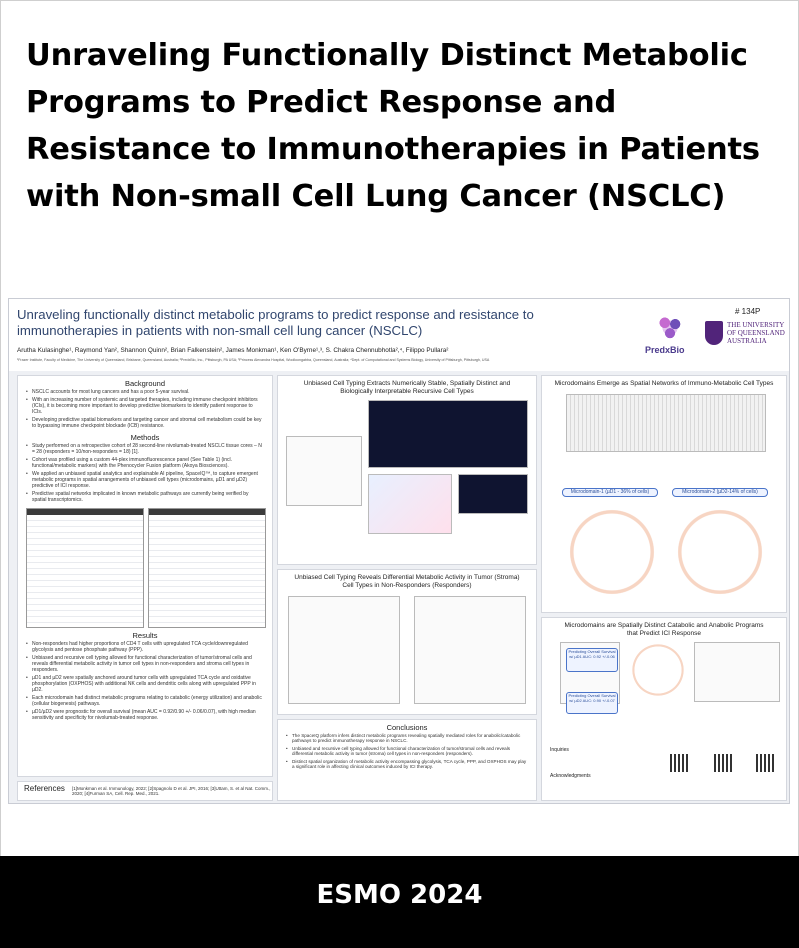 This screenshot has width=799, height=948. I want to click on references-heading: References, so click(44, 788).